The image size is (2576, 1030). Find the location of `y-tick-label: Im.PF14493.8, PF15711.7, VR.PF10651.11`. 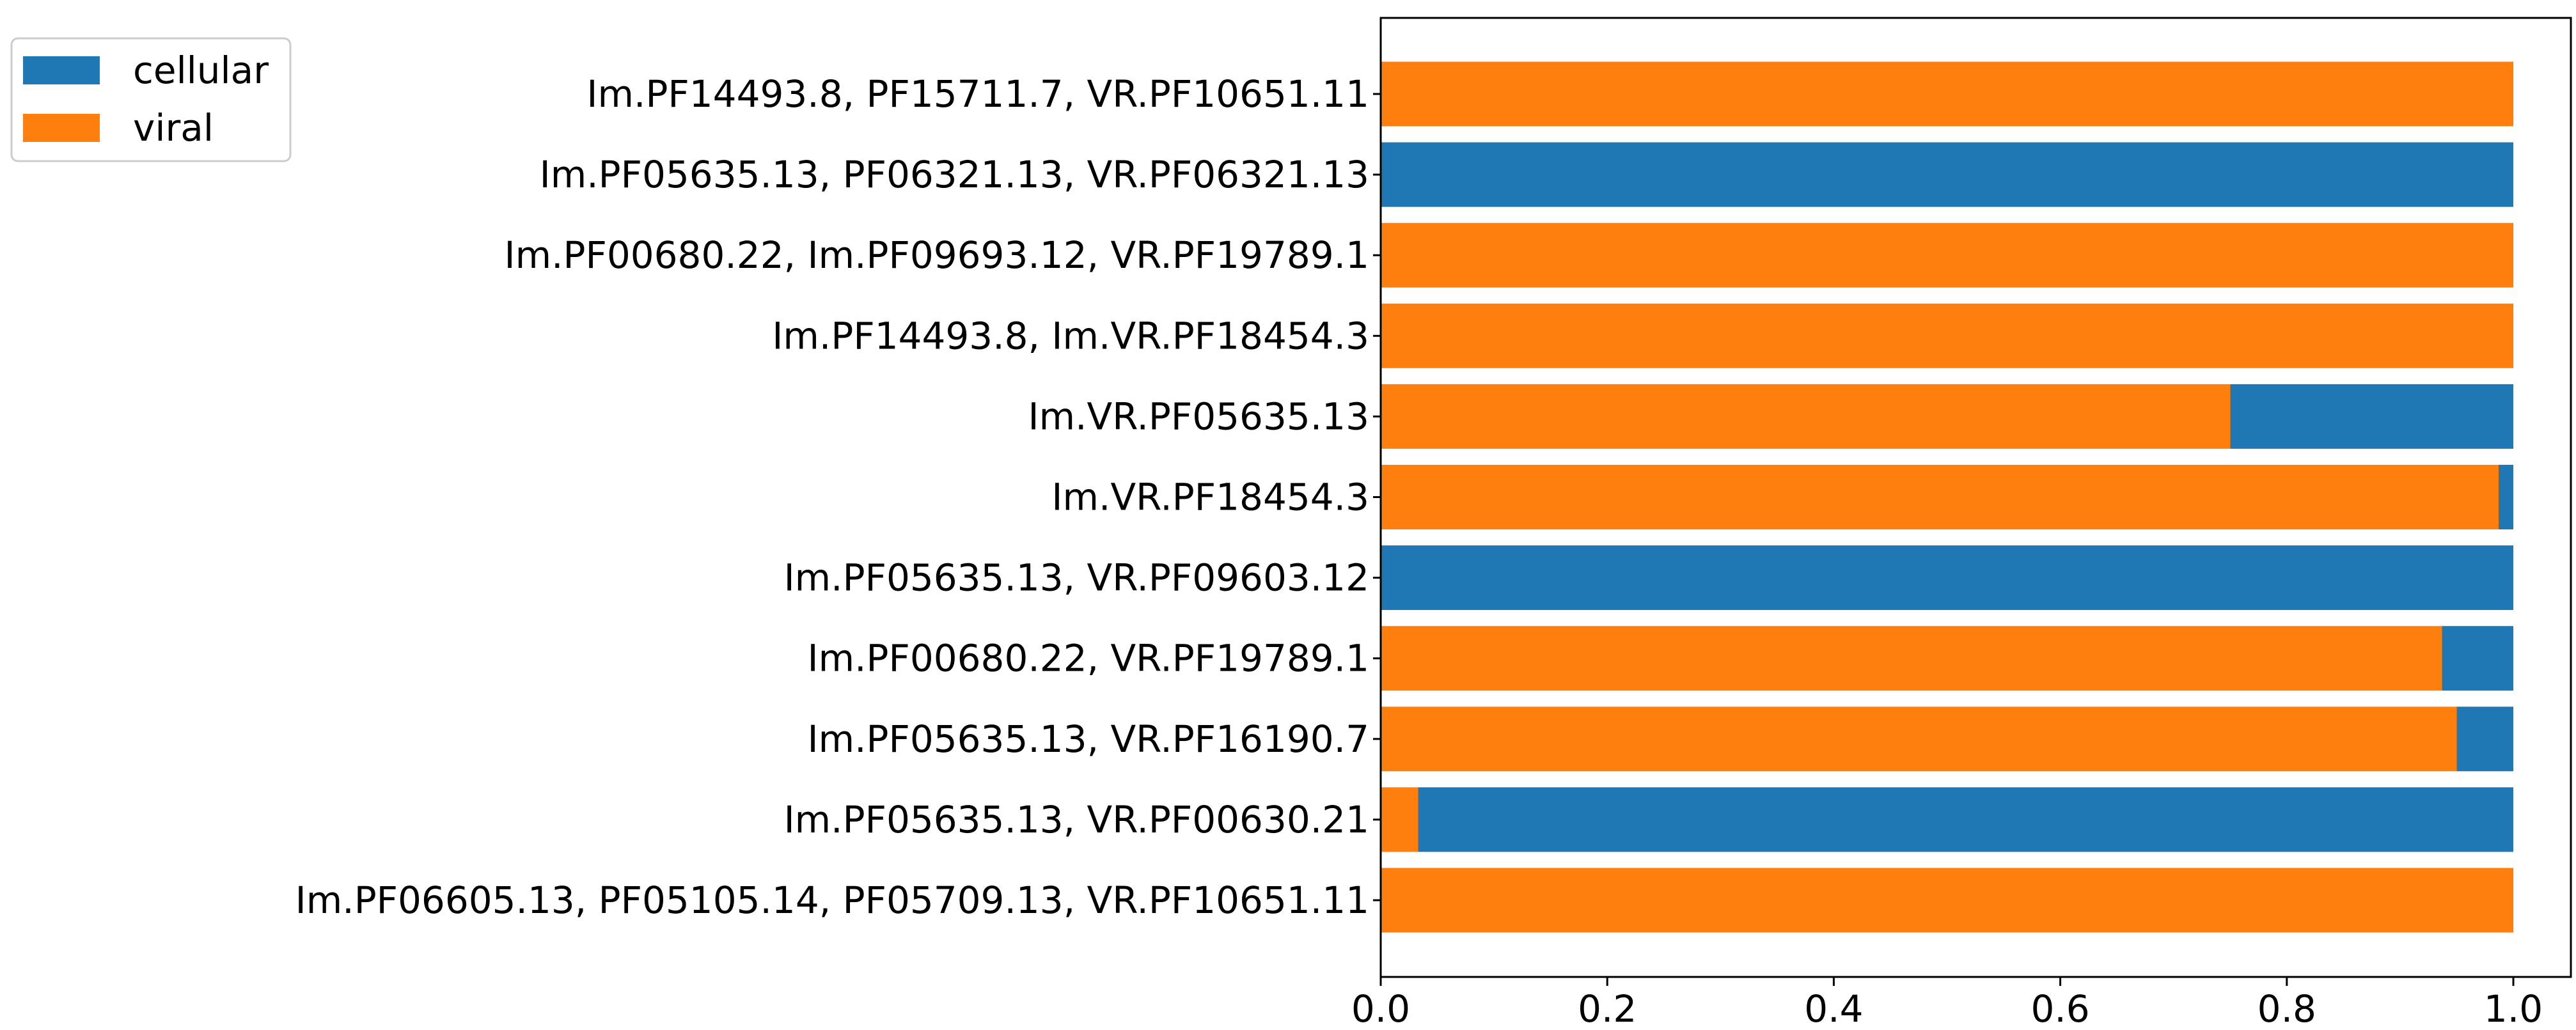

y-tick-label: Im.PF14493.8, PF15711.7, VR.PF10651.11 is located at coordinates (977, 94).